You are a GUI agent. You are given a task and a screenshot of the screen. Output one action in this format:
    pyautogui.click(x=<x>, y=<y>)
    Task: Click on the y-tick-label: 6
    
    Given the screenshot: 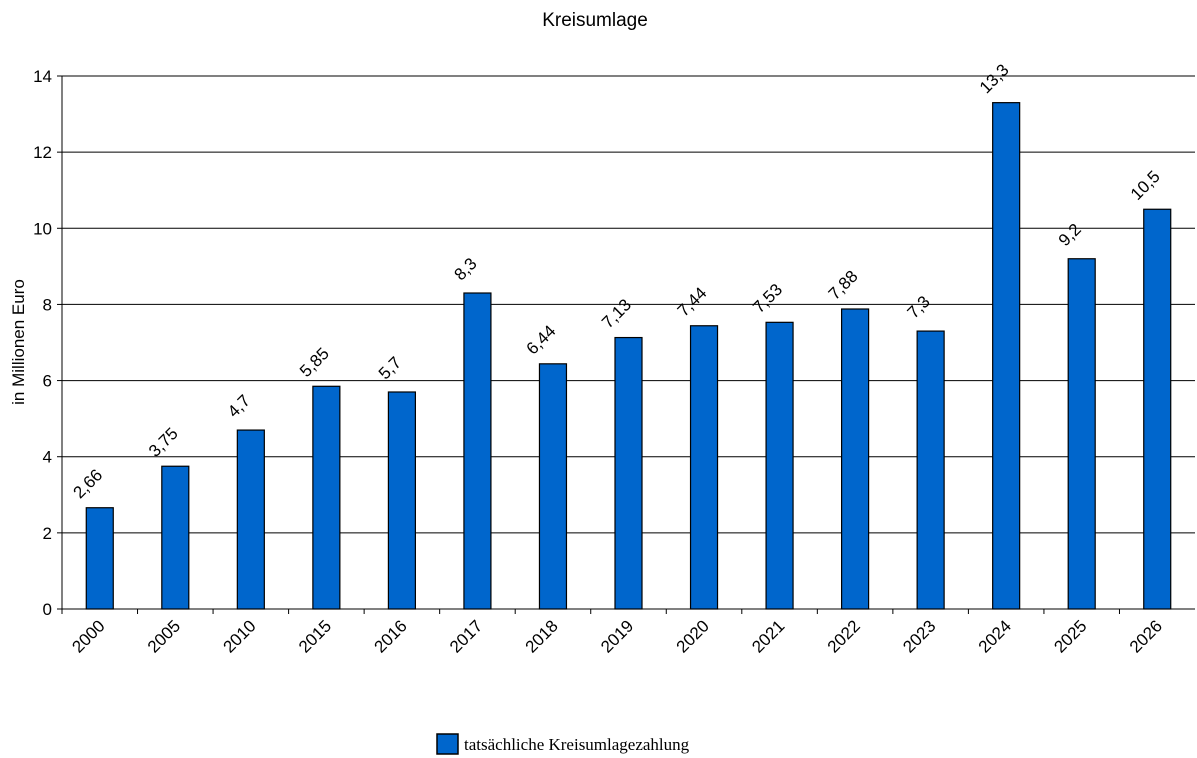 What is the action you would take?
    pyautogui.click(x=47, y=381)
    